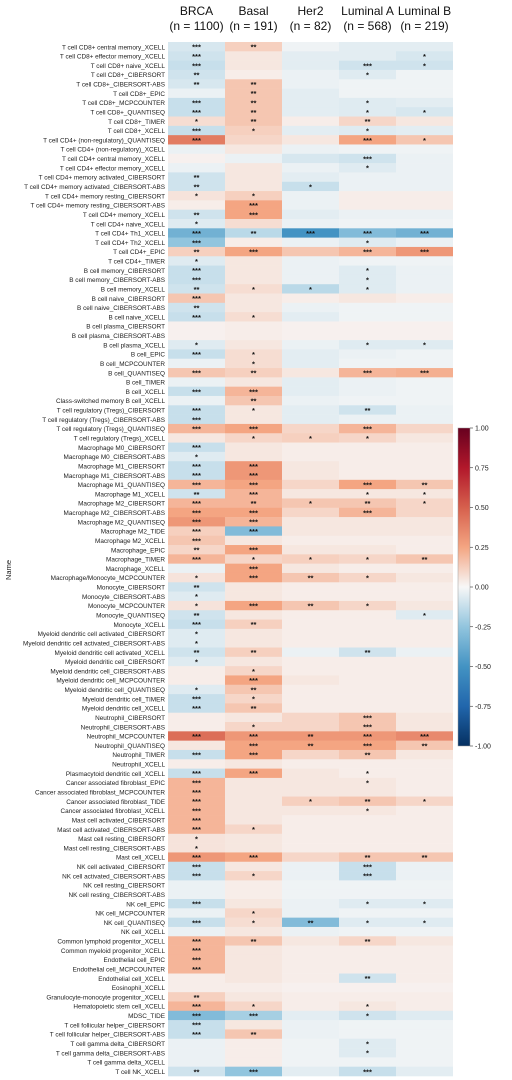 The width and height of the screenshot is (512, 1080). Describe the element at coordinates (130, 541) in the screenshot. I see `row-label: Macrophage M2_XCELL` at that location.